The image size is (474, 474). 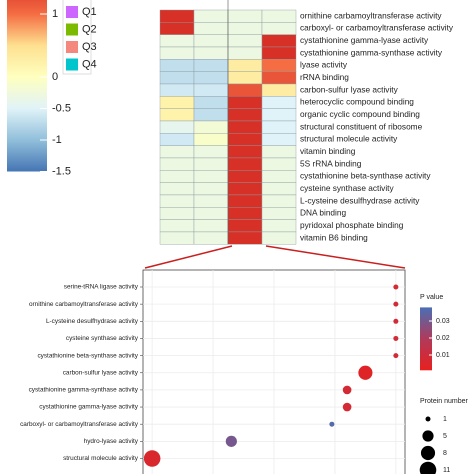 What do you see at coordinates (352, 225) in the screenshot?
I see `row-label: pyridoxal phosphate binding` at bounding box center [352, 225].